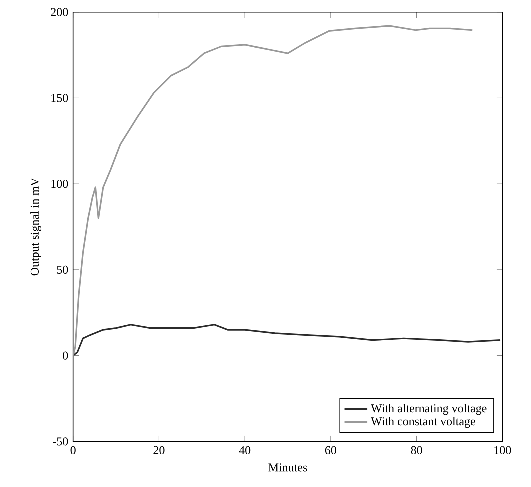 Image resolution: width=531 pixels, height=487 pixels. Describe the element at coordinates (503, 450) in the screenshot. I see `x-tick-label: 100` at that location.